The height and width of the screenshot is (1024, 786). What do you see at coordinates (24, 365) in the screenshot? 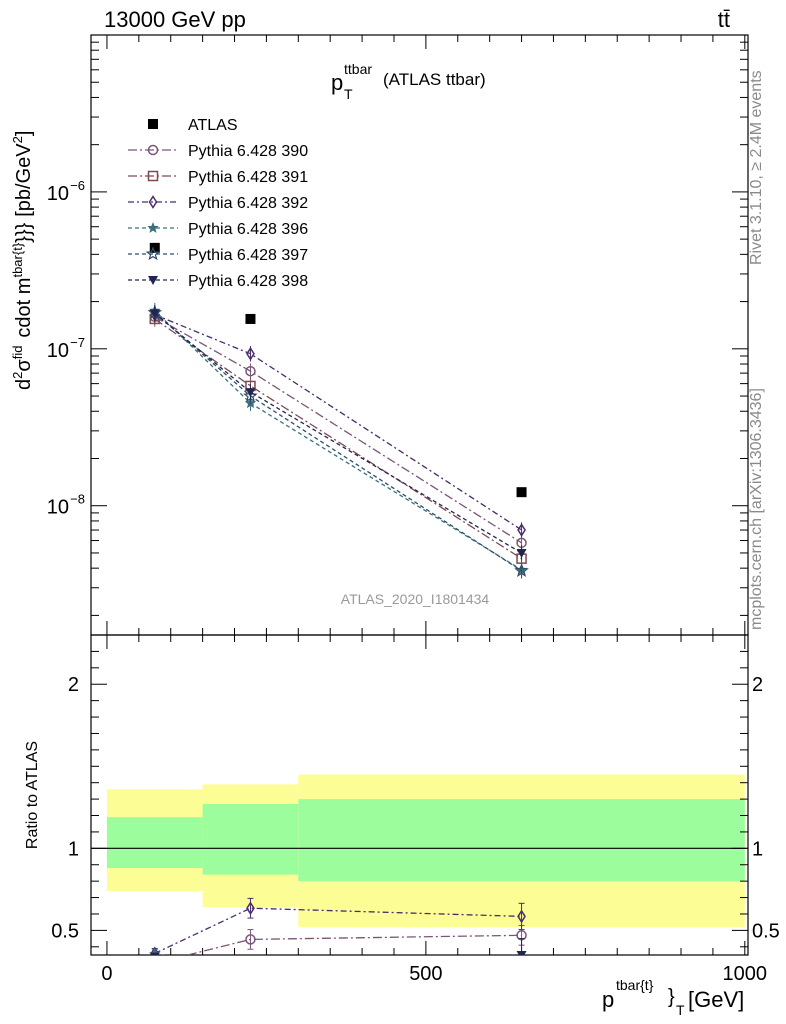
I see `ylabel-sigma: σ` at bounding box center [24, 365].